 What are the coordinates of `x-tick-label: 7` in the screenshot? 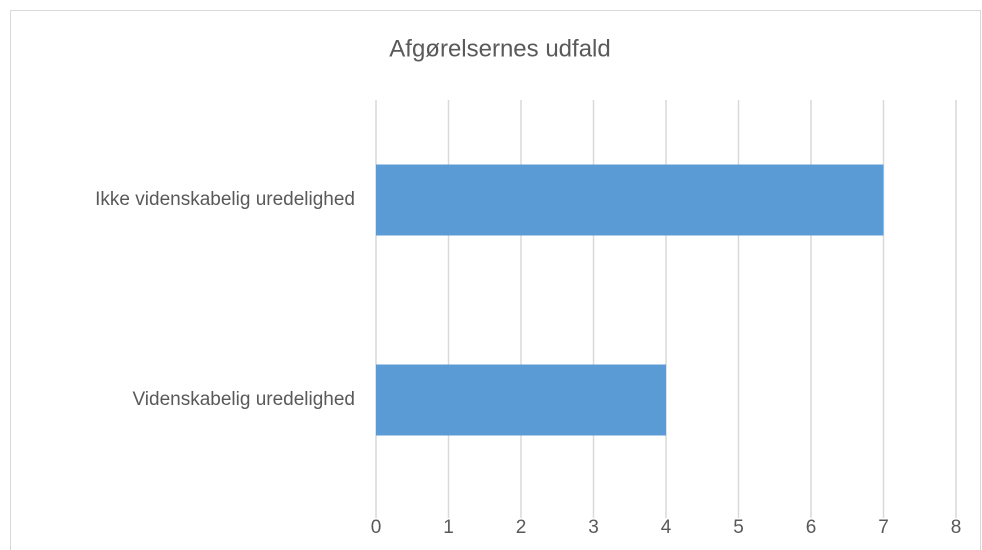 It's located at (883, 527).